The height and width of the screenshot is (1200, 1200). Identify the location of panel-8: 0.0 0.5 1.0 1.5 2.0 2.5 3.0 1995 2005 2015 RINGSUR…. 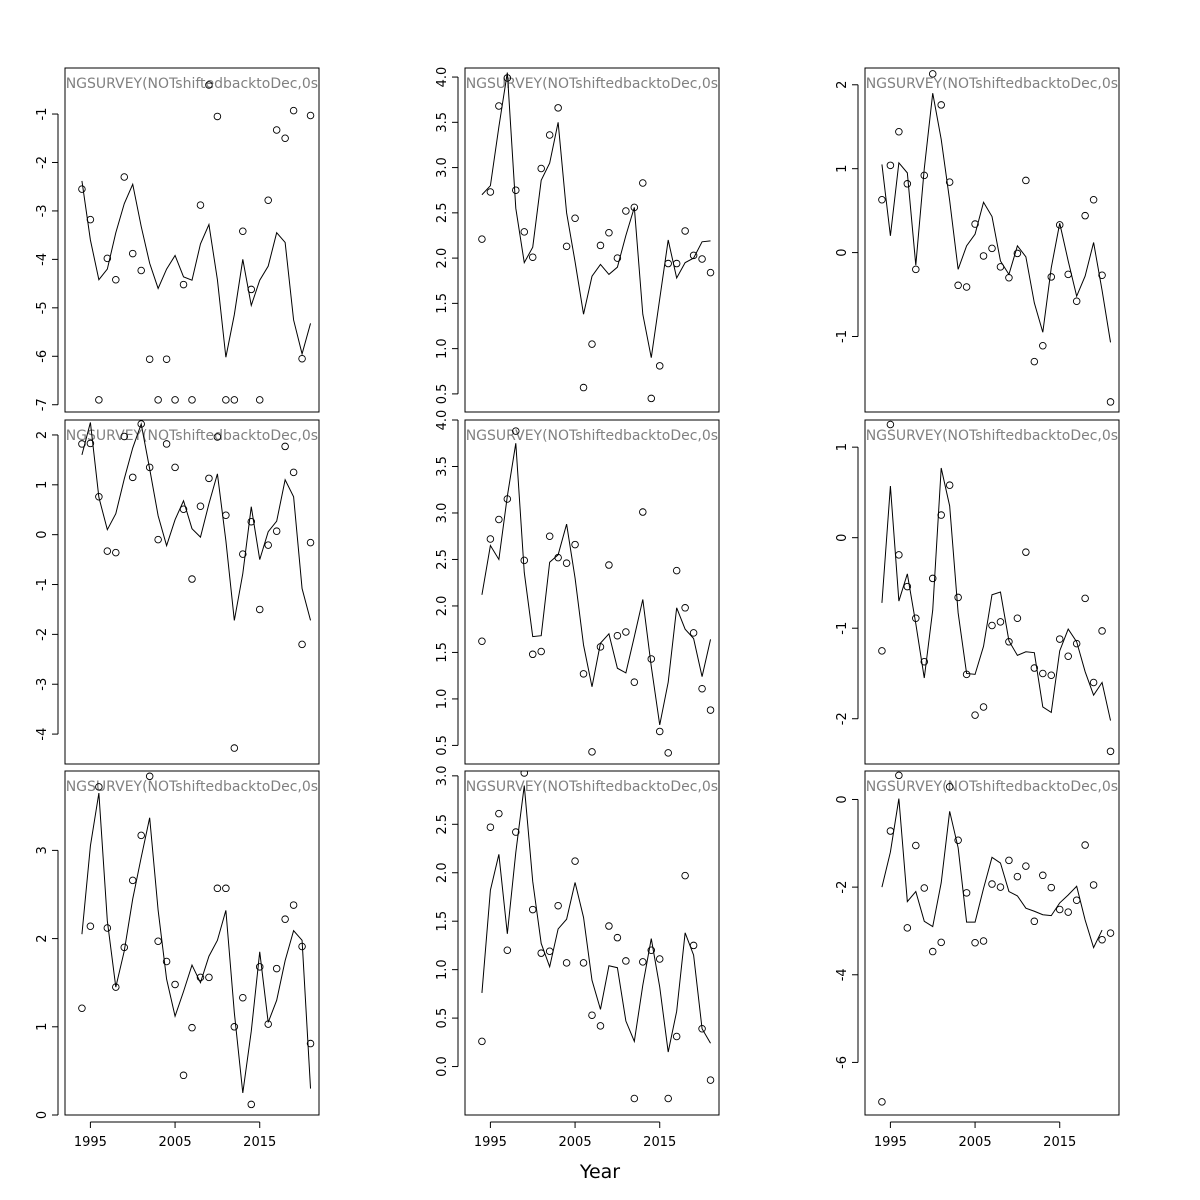
(577, 958).